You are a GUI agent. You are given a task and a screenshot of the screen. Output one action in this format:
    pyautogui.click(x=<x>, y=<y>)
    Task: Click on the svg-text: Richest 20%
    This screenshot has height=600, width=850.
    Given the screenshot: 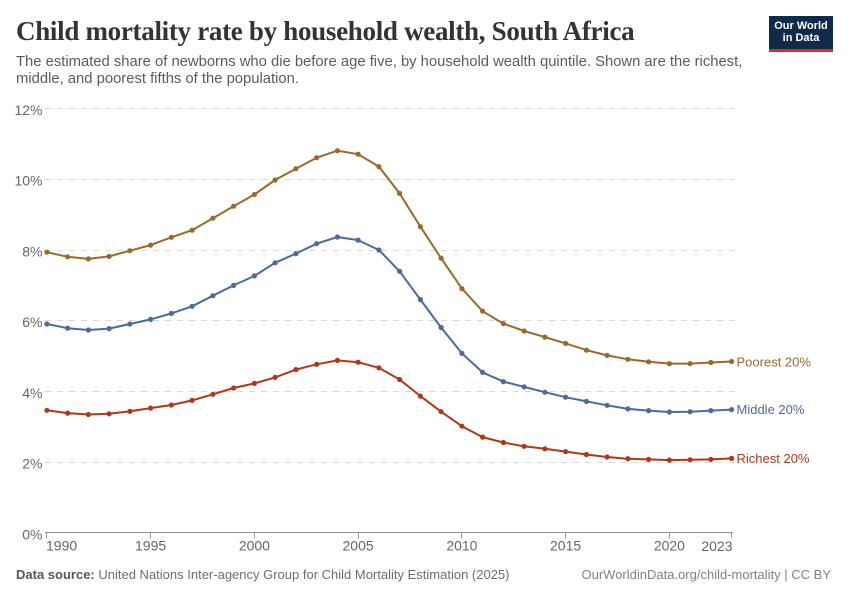 What is the action you would take?
    pyautogui.click(x=773, y=458)
    